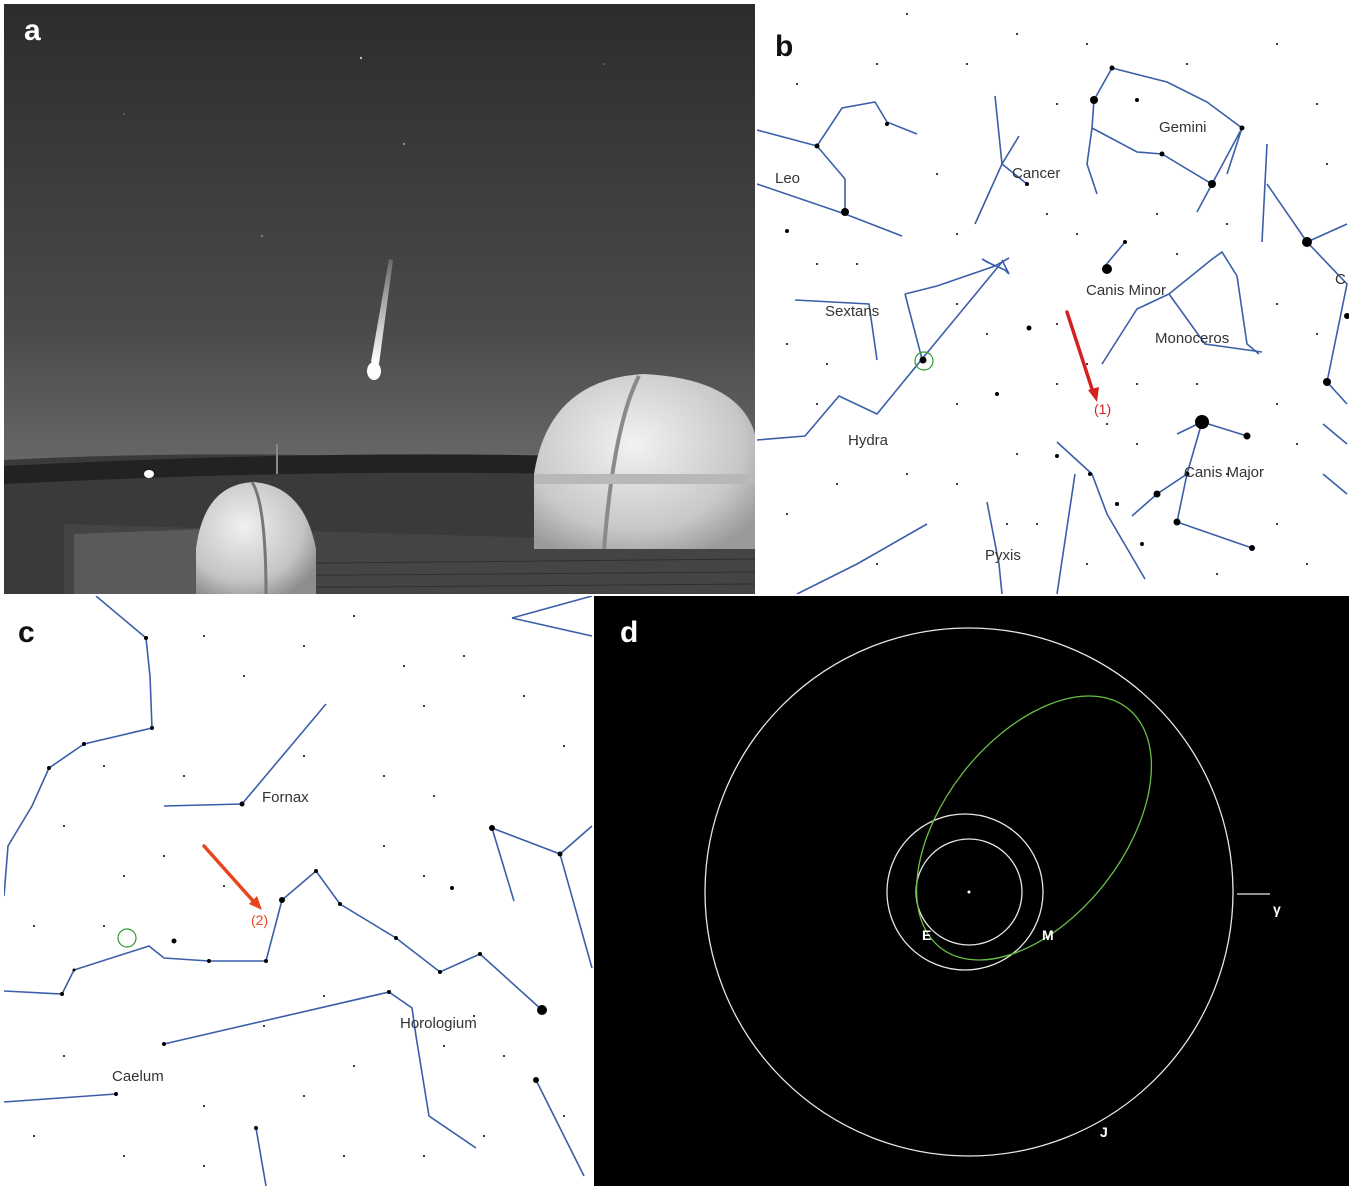 The width and height of the screenshot is (1349, 1186). I want to click on label-pyxis: Pyxis, so click(1003, 555).